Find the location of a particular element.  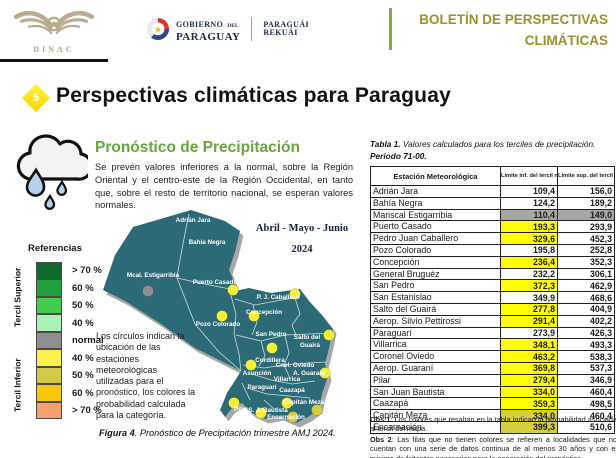

station-label: Salto del is located at coordinates (307, 337).